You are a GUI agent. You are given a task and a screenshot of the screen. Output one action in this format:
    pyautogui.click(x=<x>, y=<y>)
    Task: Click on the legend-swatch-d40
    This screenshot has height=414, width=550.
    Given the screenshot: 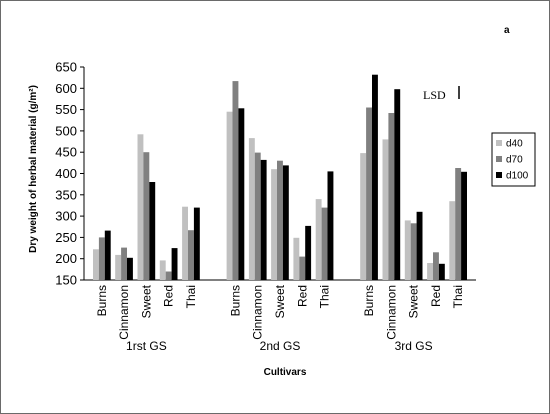 What is the action you would take?
    pyautogui.click(x=499, y=143)
    